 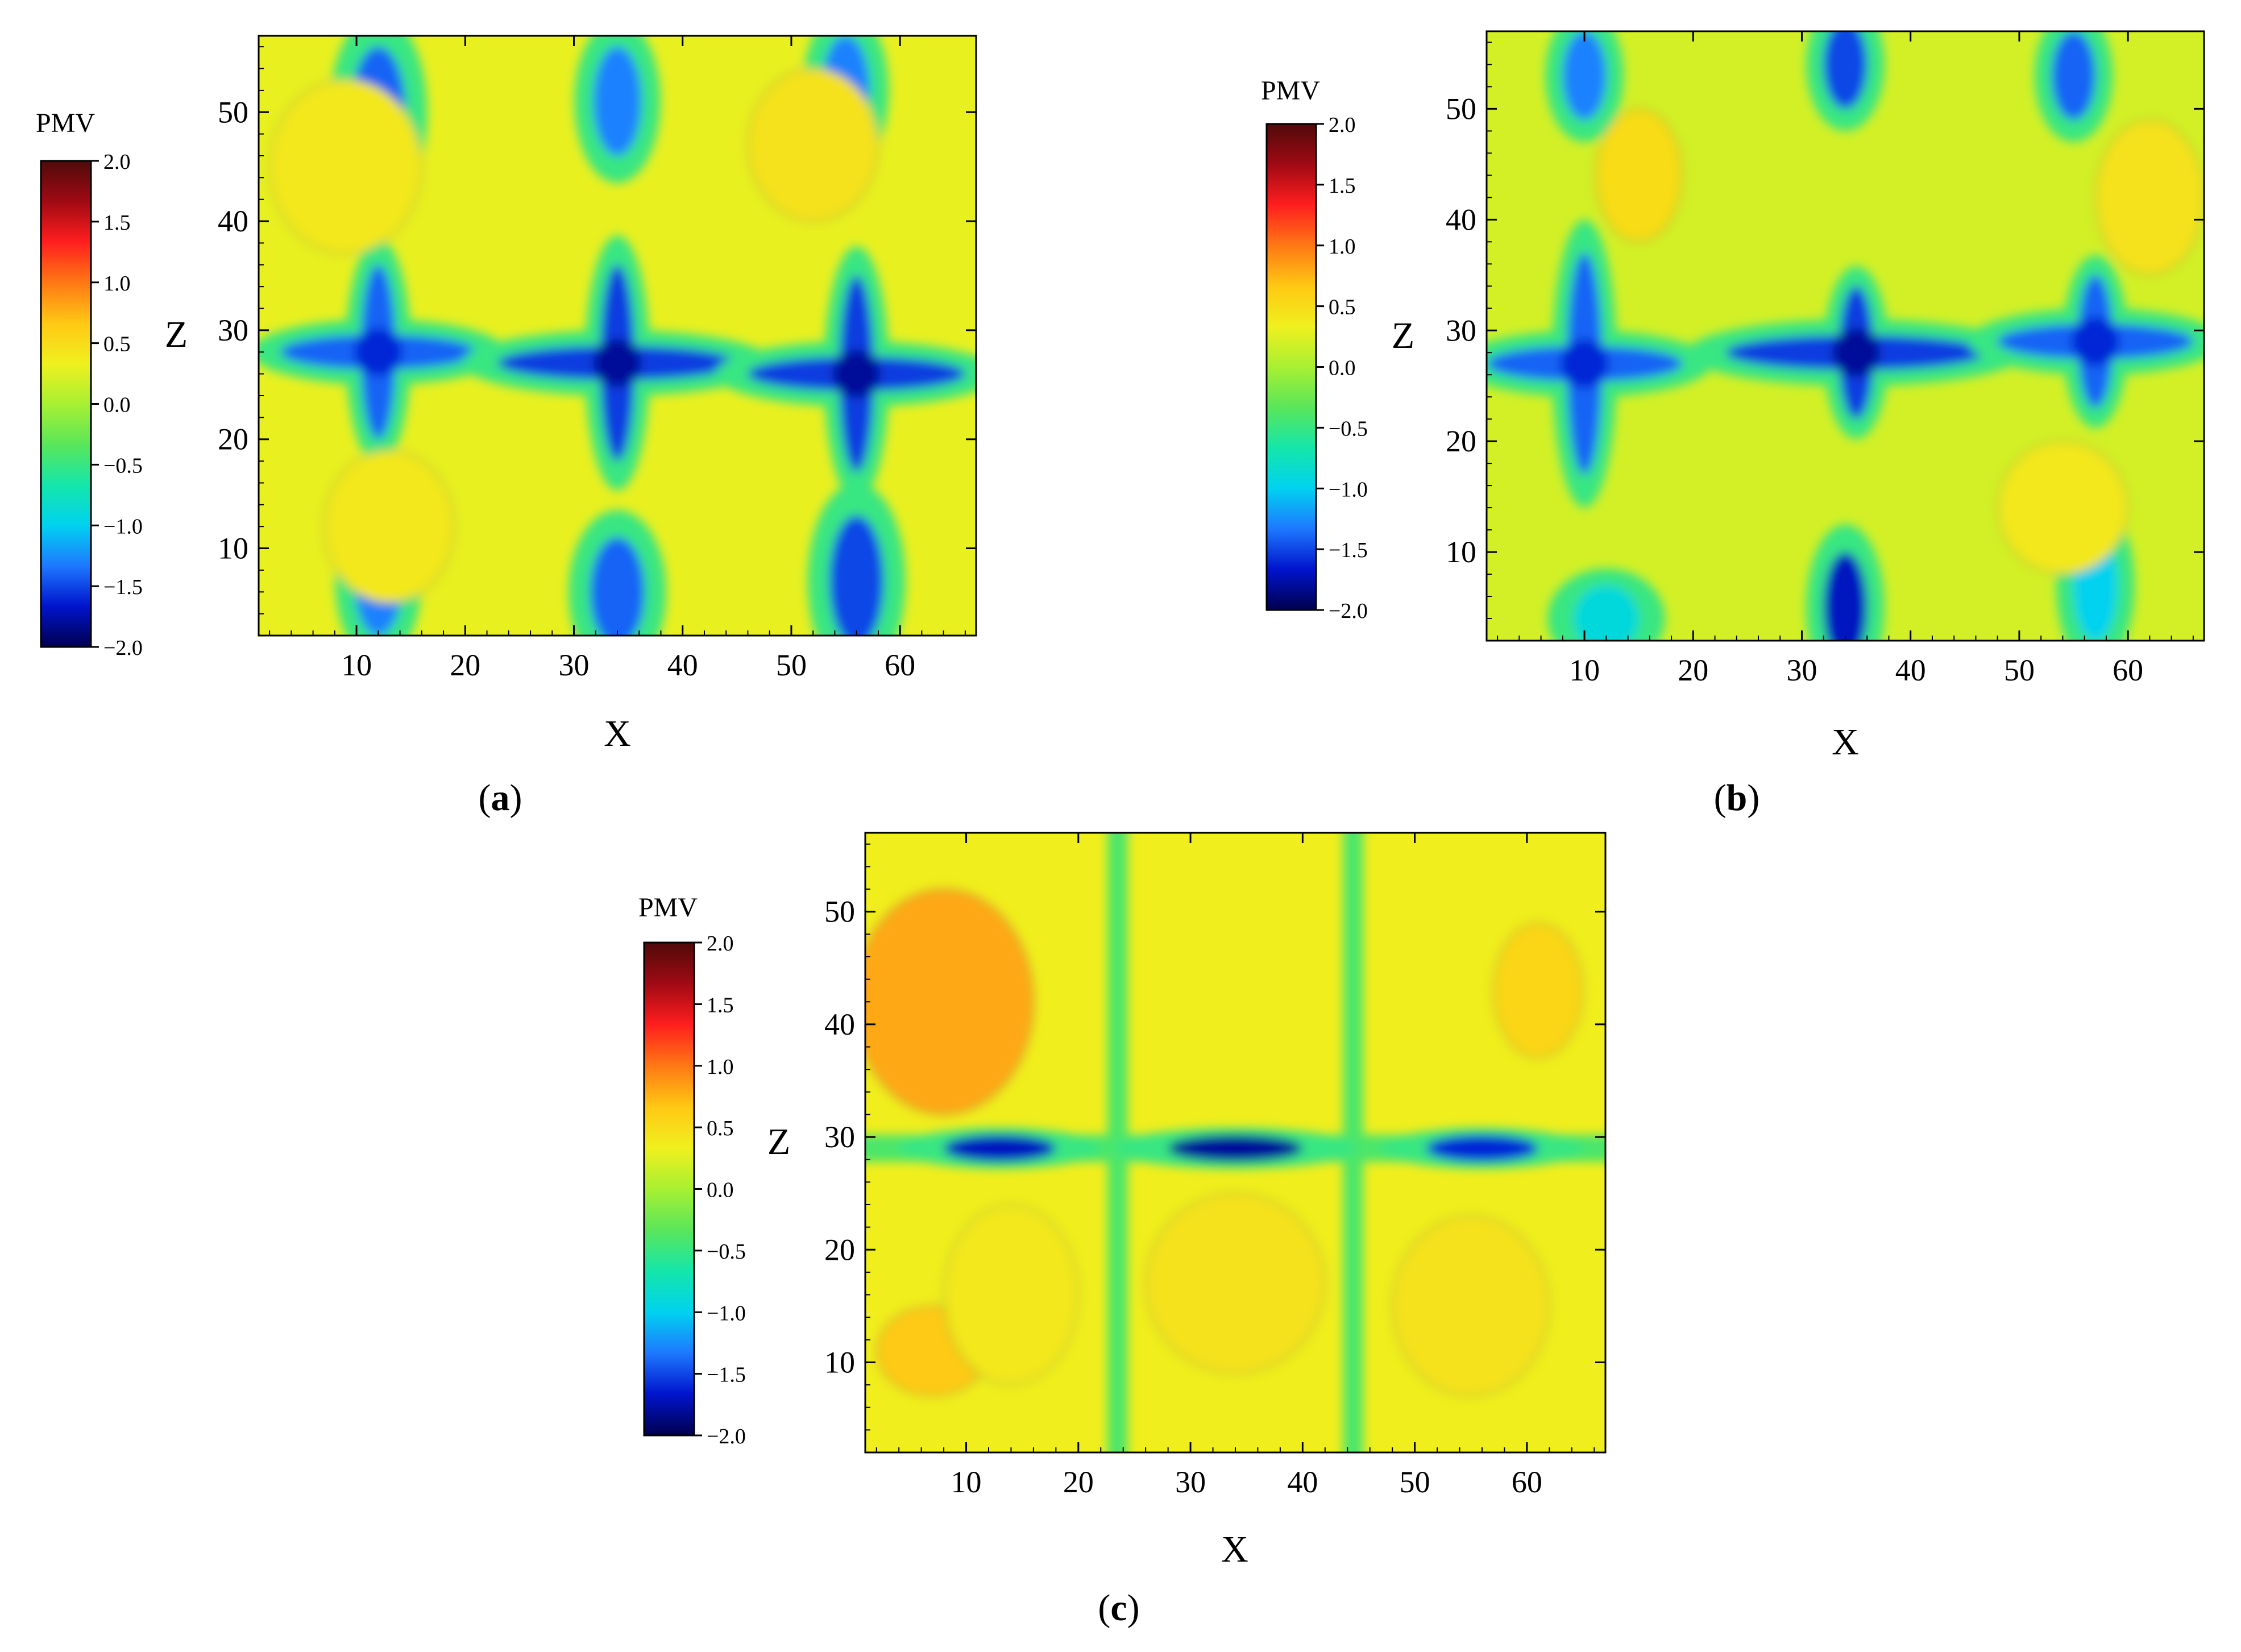 What do you see at coordinates (66, 404) in the screenshot?
I see `colorbar-gradient-a` at bounding box center [66, 404].